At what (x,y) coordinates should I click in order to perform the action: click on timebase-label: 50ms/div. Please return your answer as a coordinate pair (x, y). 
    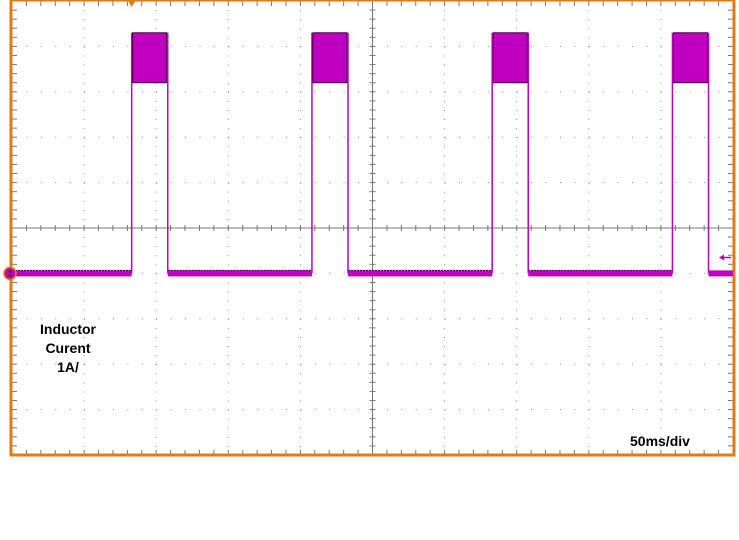
    Looking at the image, I should click on (660, 441).